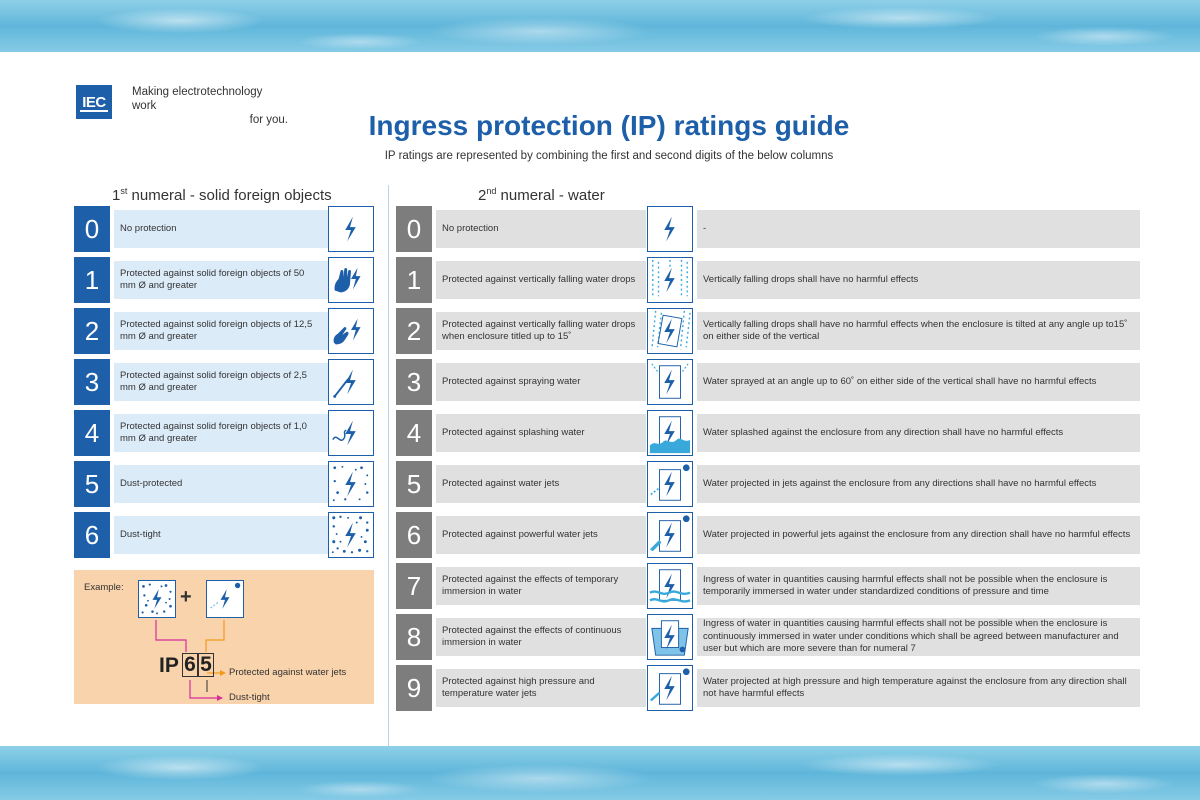  I want to click on iec-logo: IEC, so click(94, 102).